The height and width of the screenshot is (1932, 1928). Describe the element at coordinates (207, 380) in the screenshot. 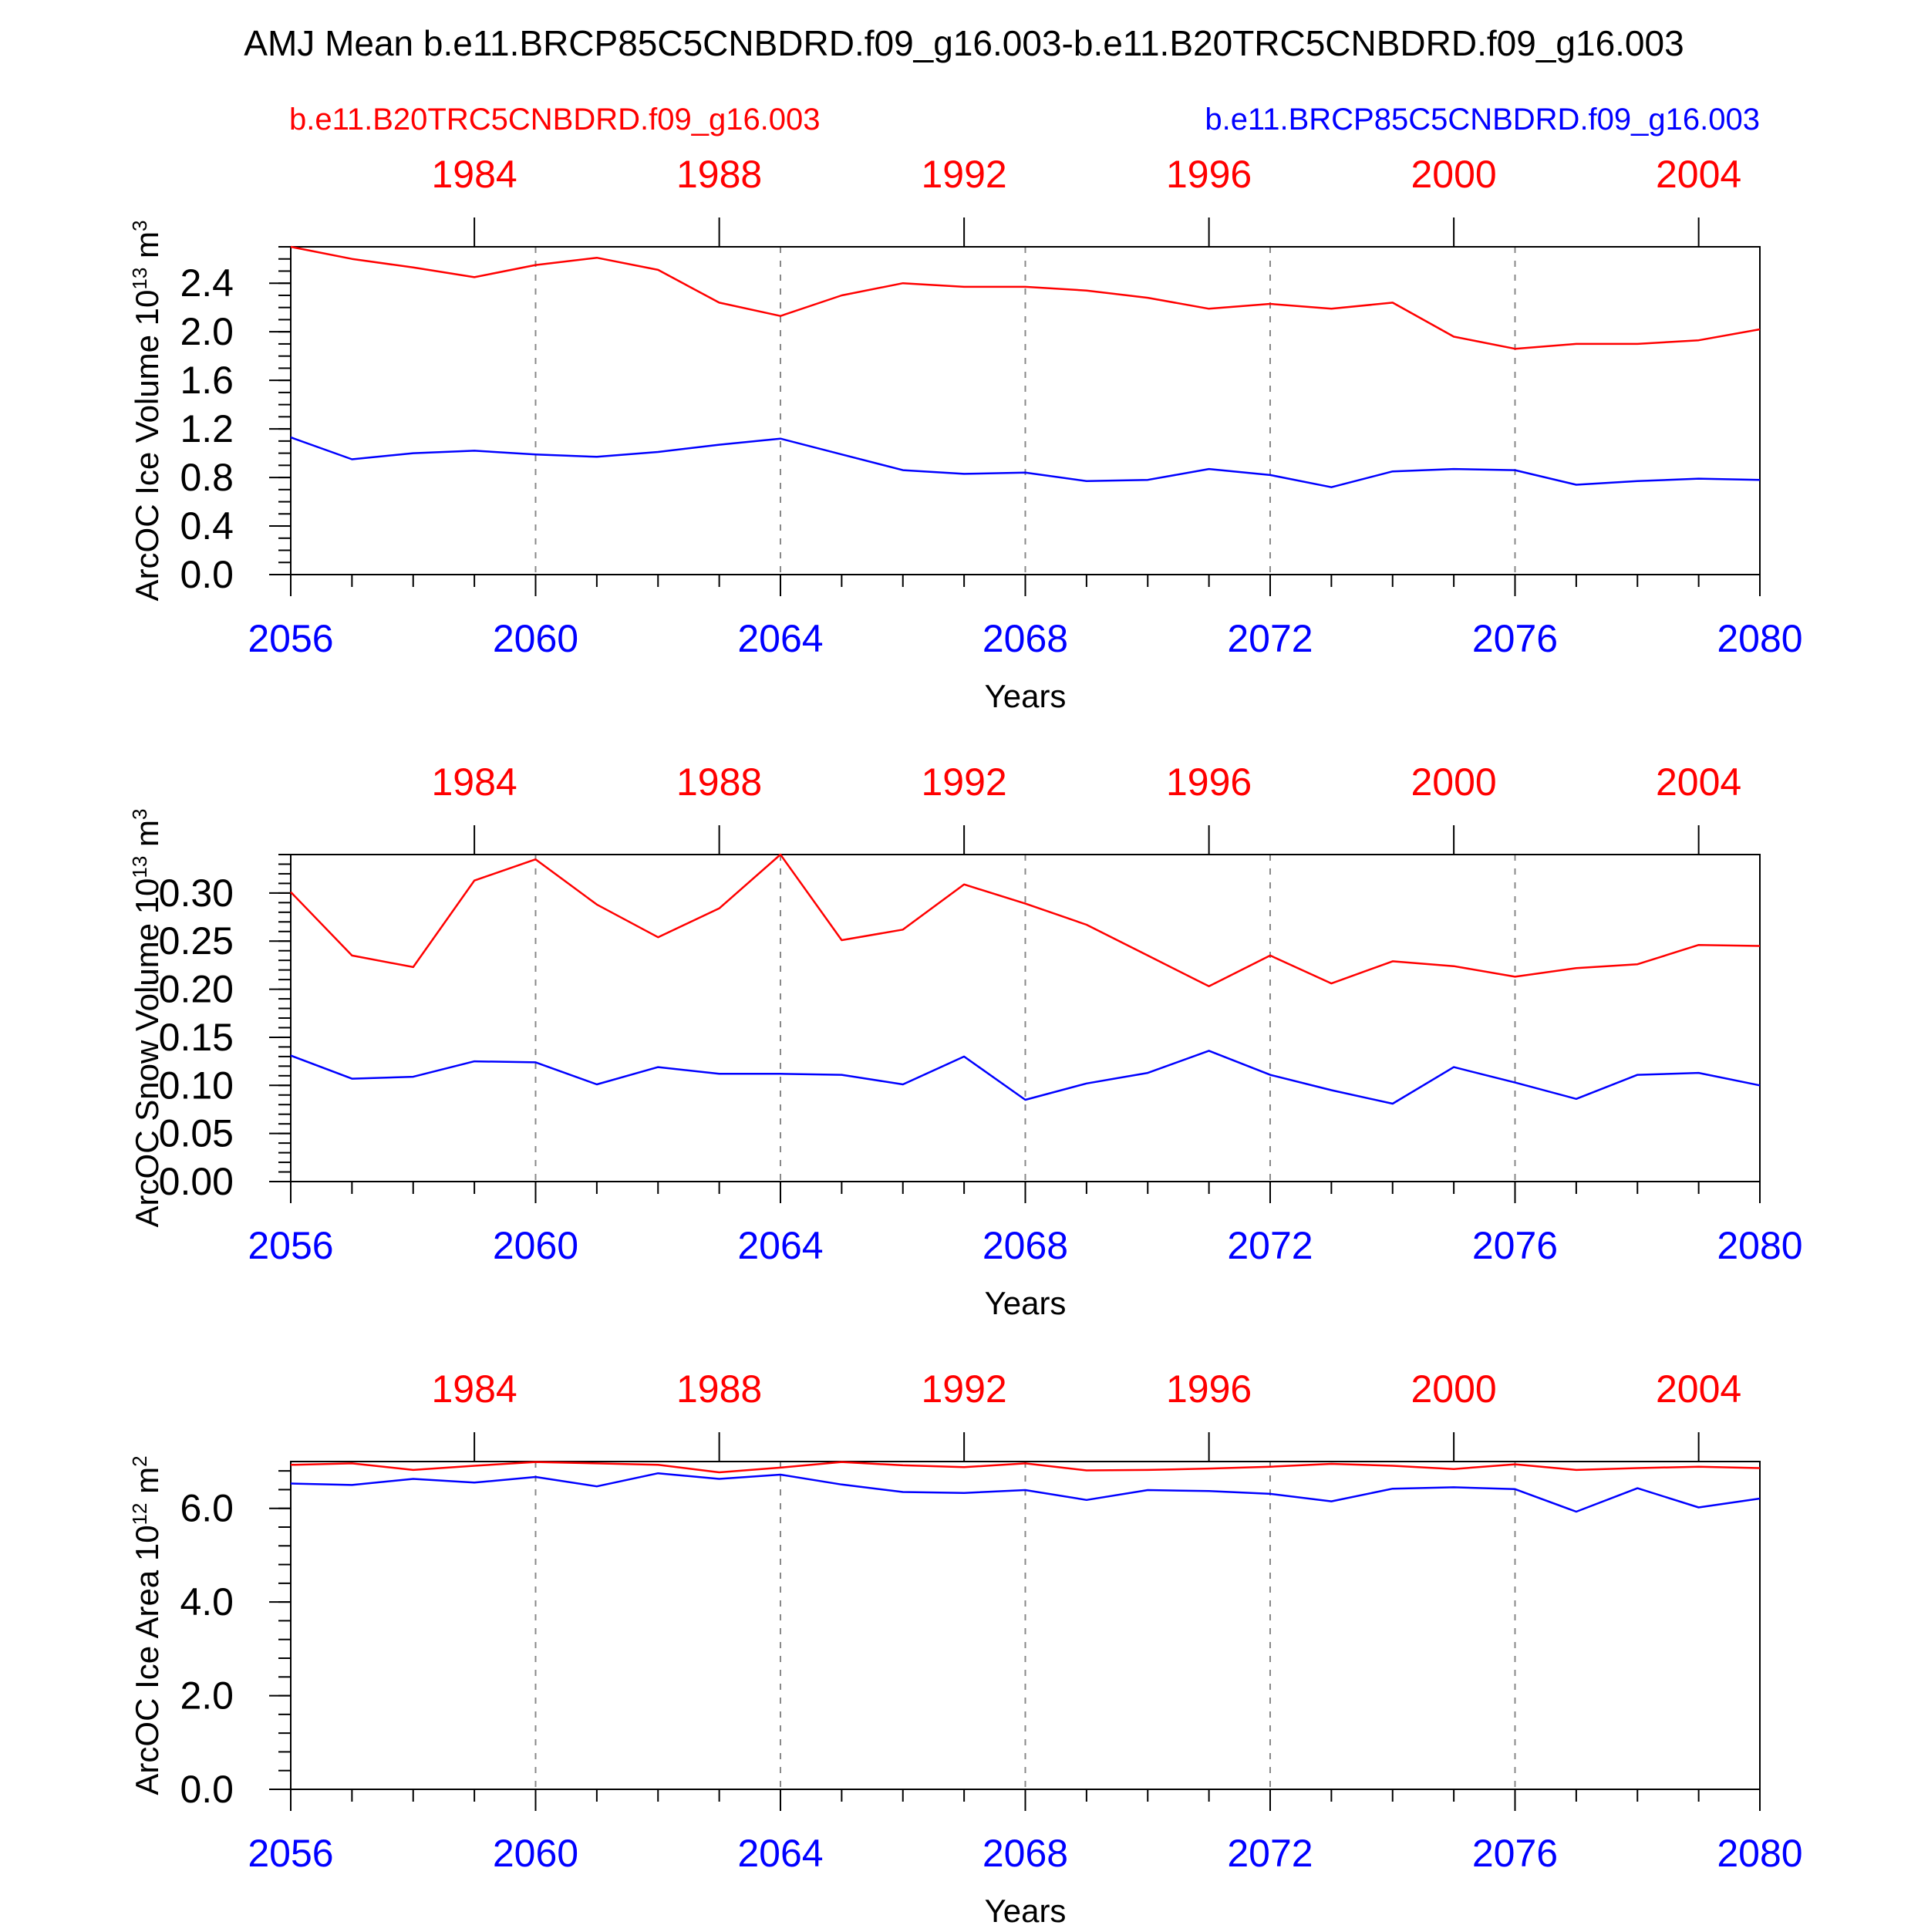

I see `y-tick-label: 1.6` at that location.